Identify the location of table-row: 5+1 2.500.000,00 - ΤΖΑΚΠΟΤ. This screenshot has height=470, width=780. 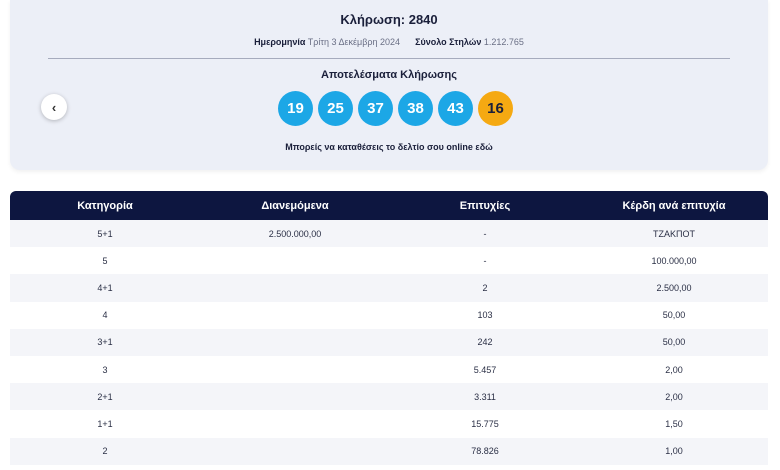
(389, 234).